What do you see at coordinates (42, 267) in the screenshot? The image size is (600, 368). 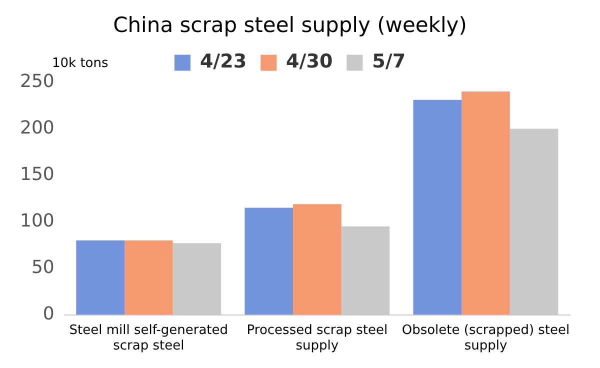 I see `y-tick-label: 50` at bounding box center [42, 267].